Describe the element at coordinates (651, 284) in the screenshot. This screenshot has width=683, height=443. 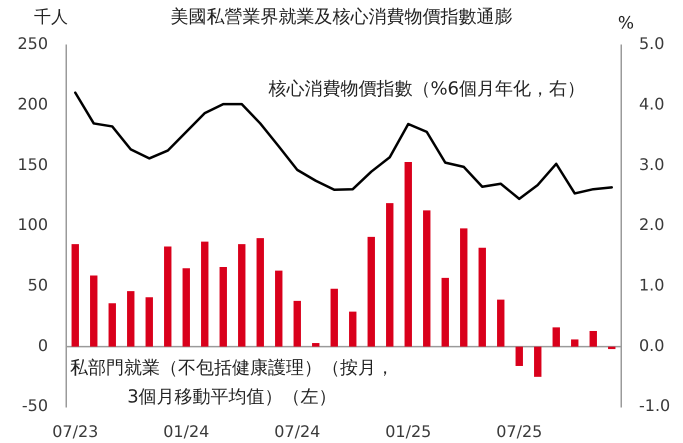
I see `y2-tick-label: 1.0` at that location.